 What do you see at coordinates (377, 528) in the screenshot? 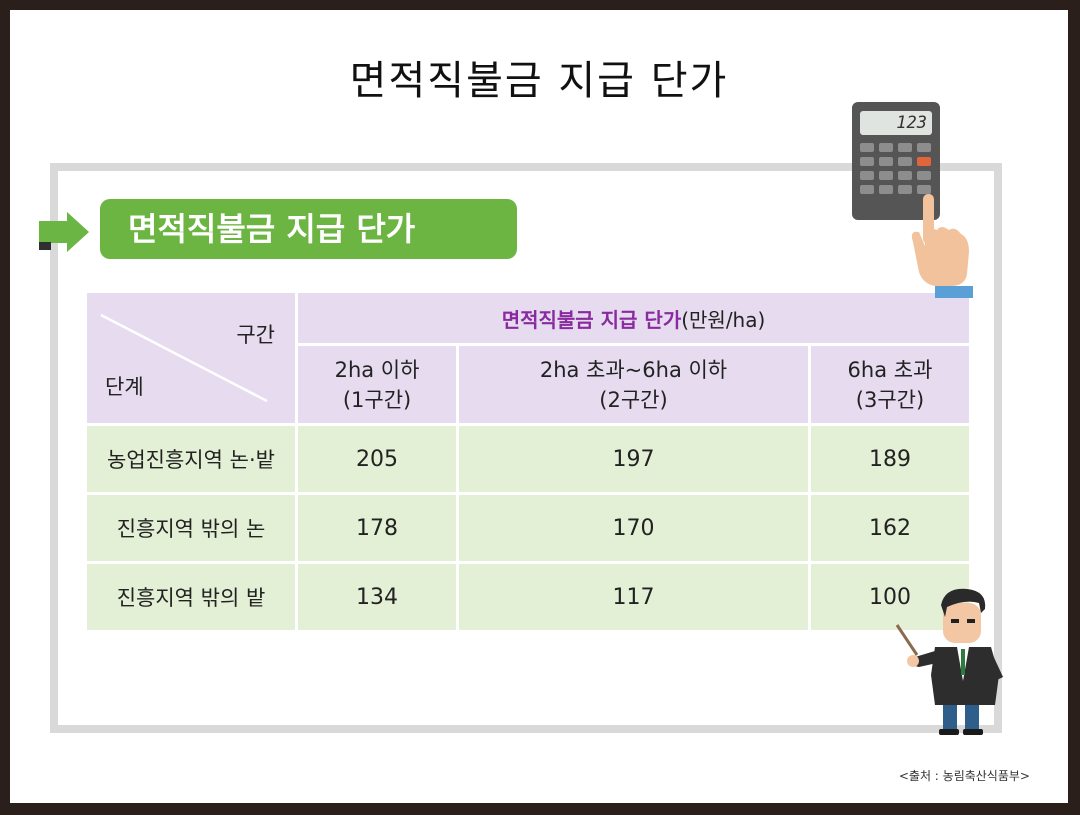
I see `table-cell: 178` at bounding box center [377, 528].